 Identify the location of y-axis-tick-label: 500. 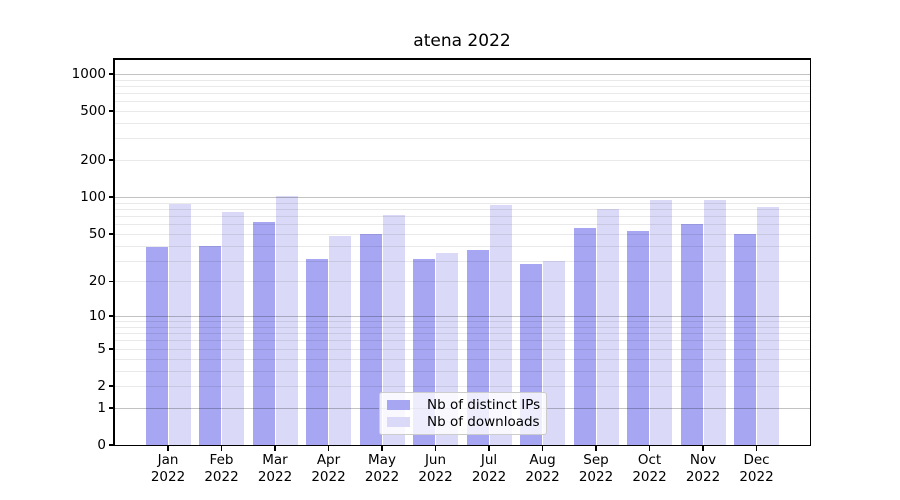
(93, 111).